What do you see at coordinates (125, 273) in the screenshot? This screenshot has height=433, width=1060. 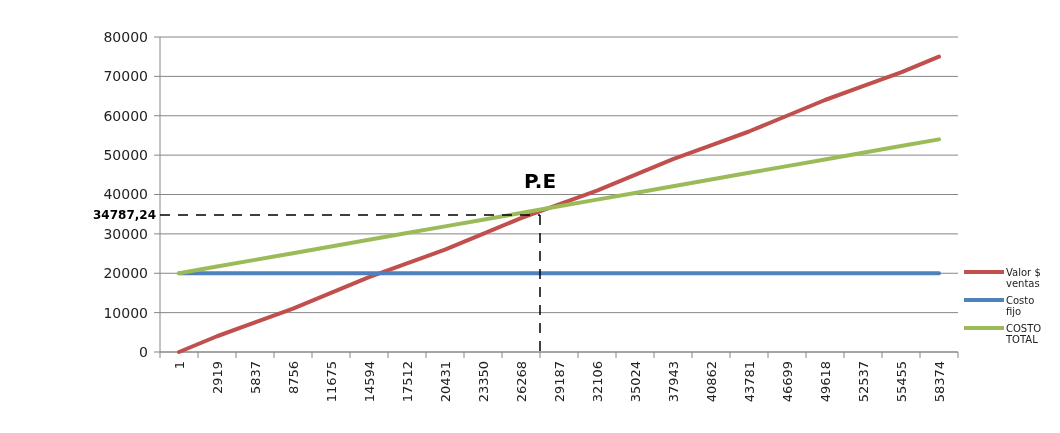 I see `y-tick-label: 20000` at bounding box center [125, 273].